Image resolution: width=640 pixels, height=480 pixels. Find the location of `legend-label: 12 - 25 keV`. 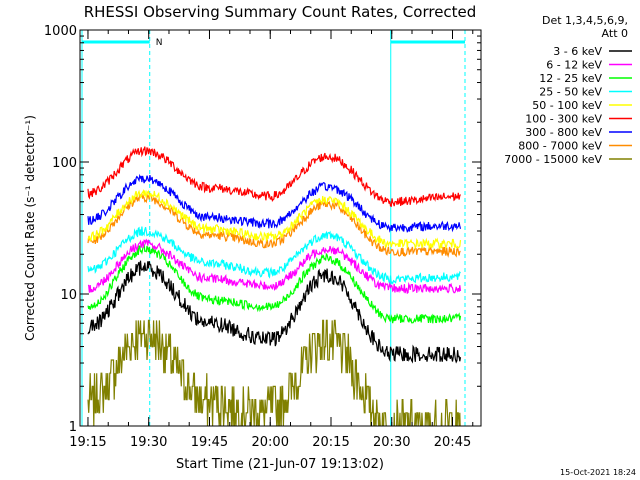

legend-label: 12 - 25 keV is located at coordinates (570, 78).